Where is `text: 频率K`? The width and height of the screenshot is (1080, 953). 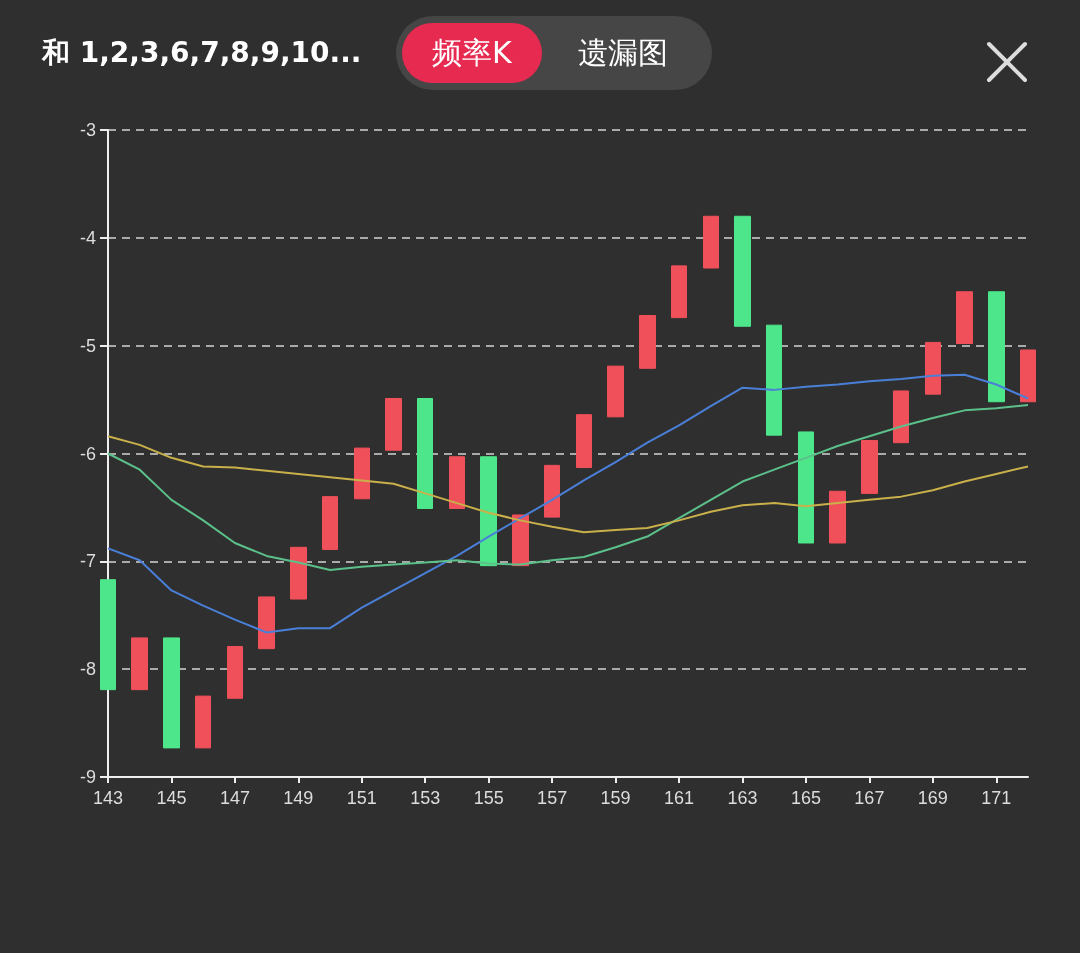
text: 频率K is located at coordinates (472, 53).